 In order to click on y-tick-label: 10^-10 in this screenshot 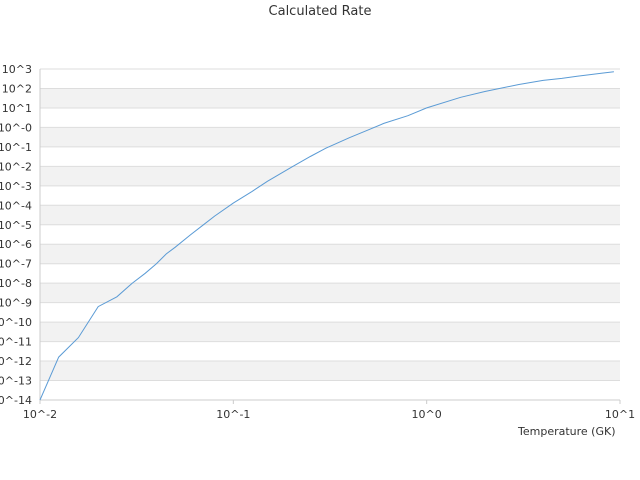, I will do `click(16, 322)`.